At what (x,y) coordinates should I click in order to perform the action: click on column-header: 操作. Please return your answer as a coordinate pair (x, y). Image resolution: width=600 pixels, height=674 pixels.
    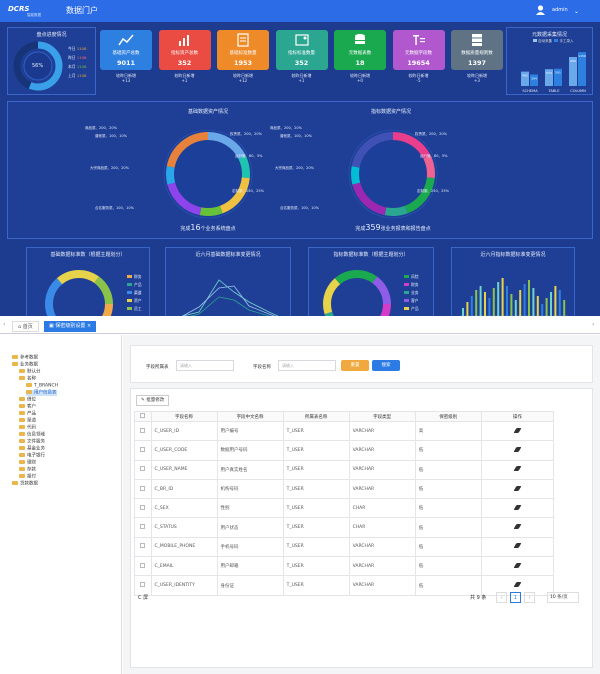
    Looking at the image, I should click on (517, 416).